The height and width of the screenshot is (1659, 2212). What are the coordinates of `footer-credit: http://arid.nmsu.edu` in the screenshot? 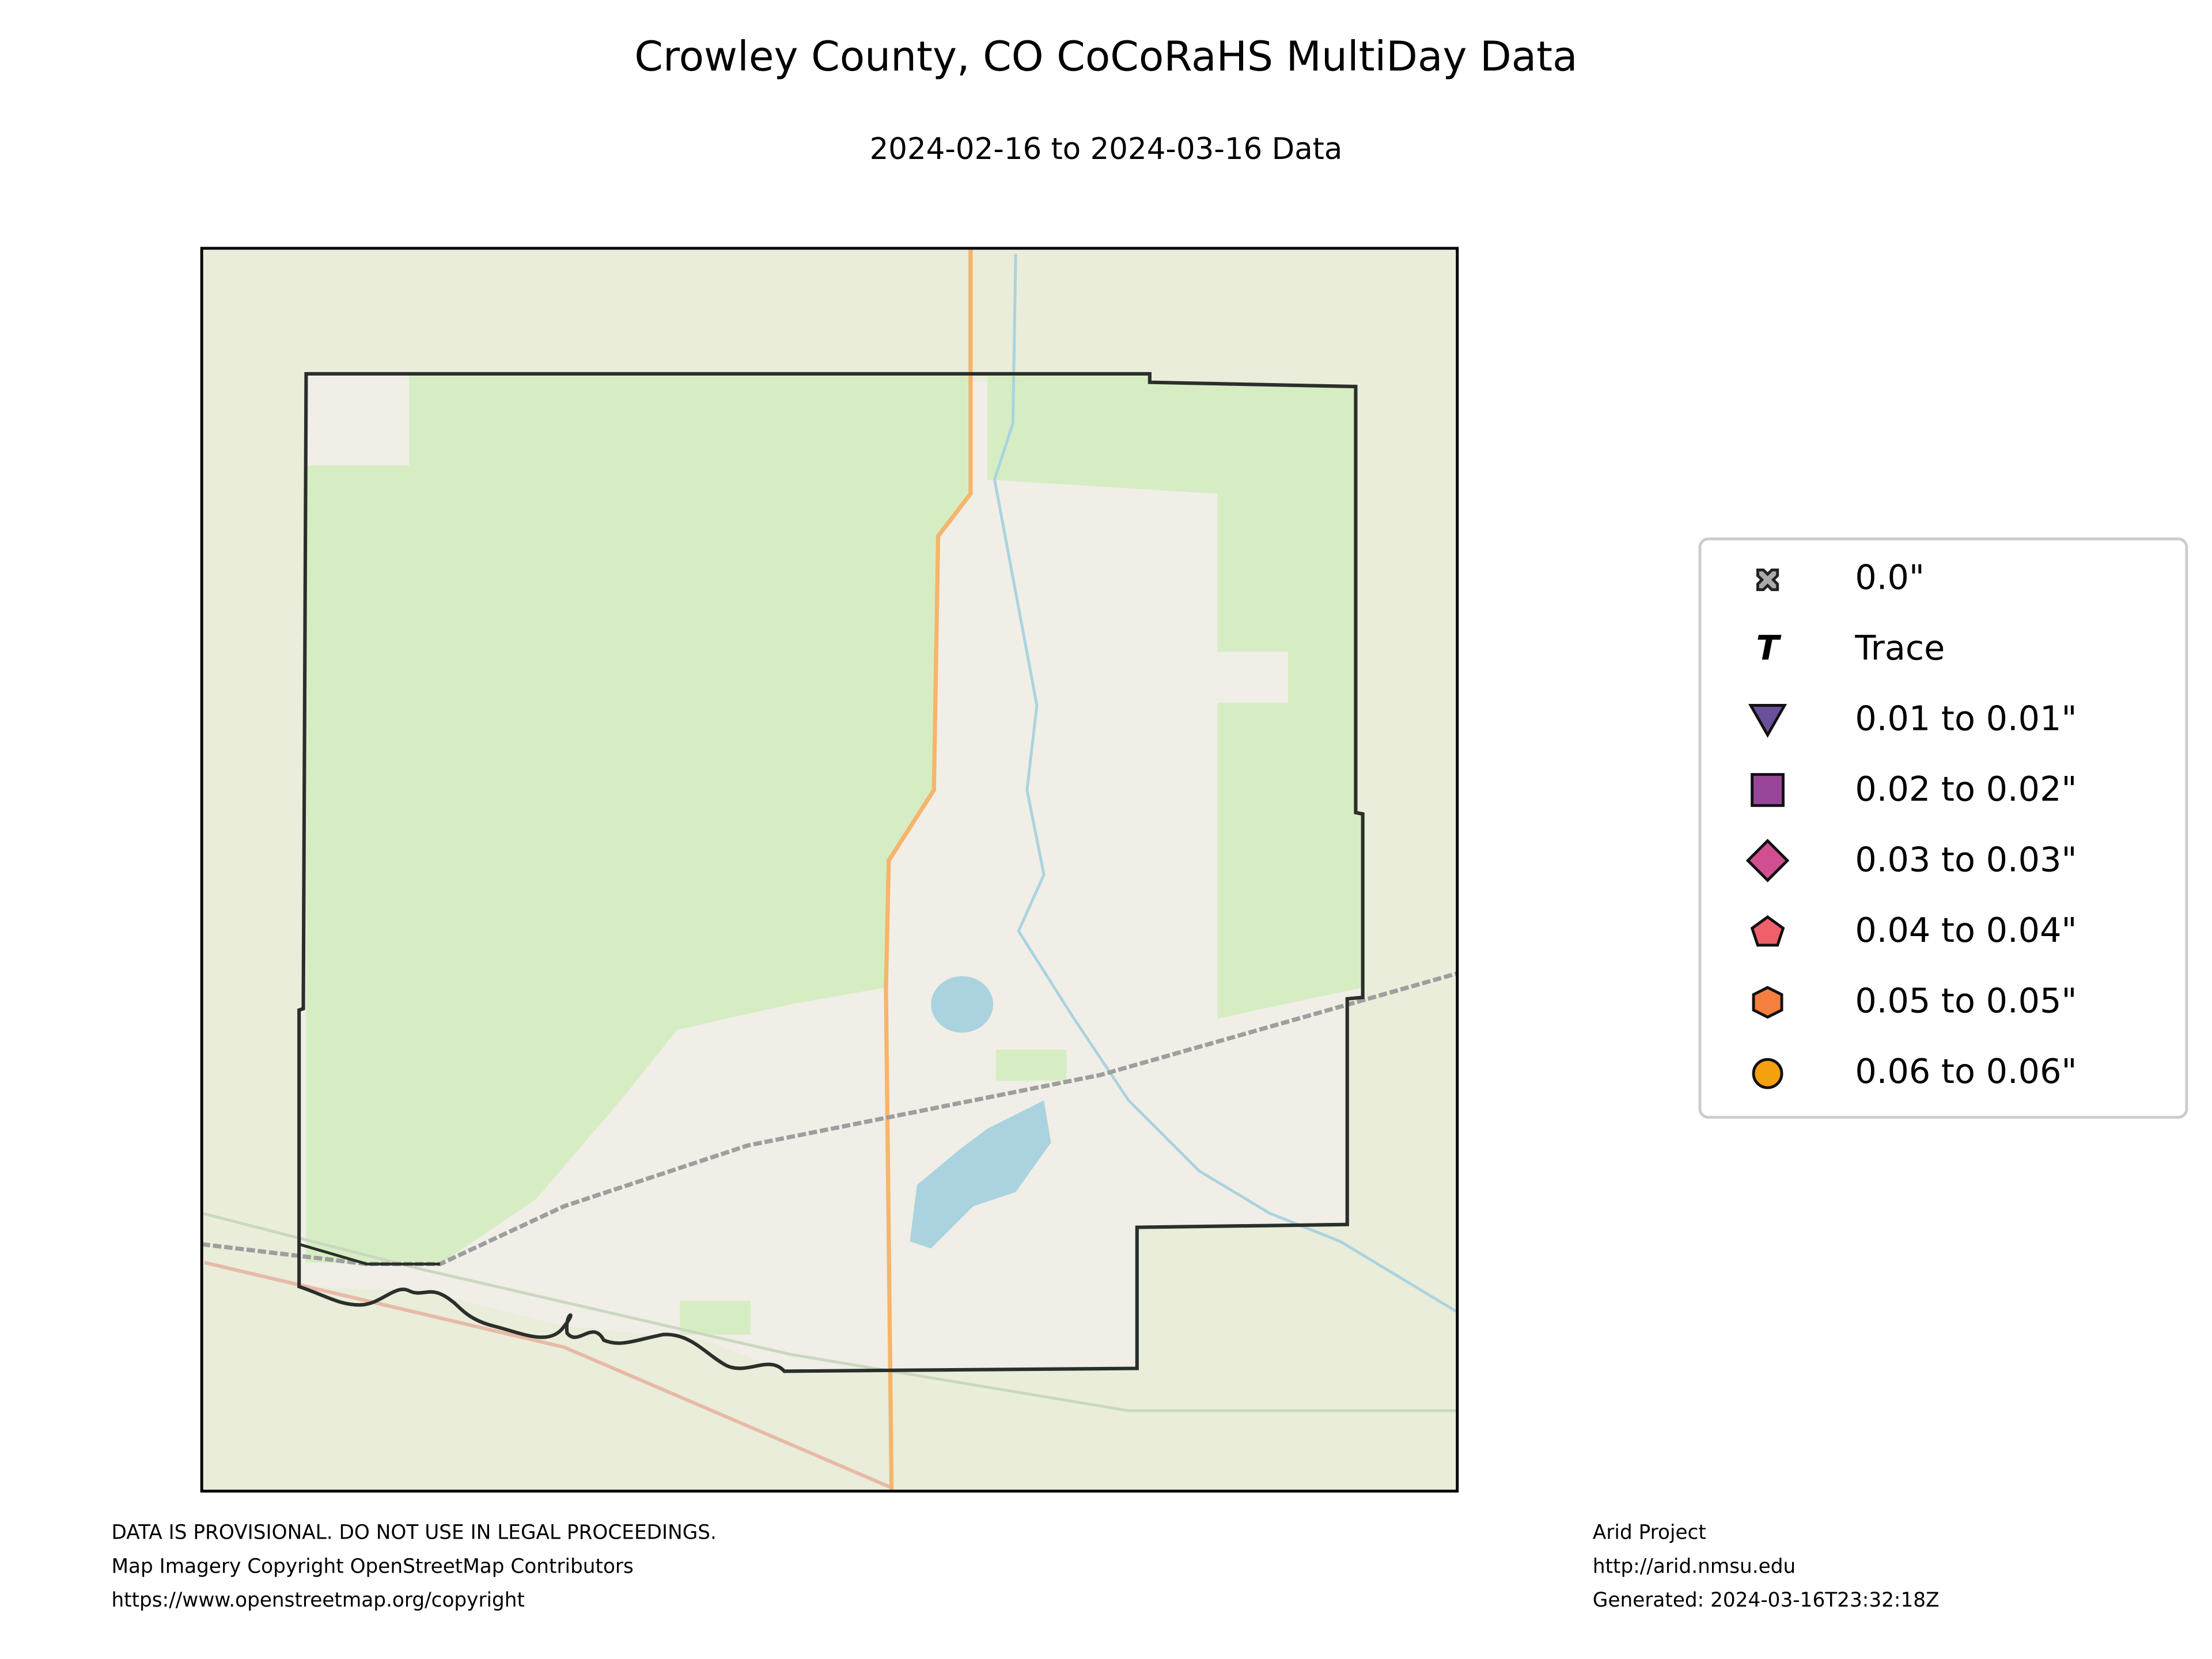 It's located at (1694, 1566).